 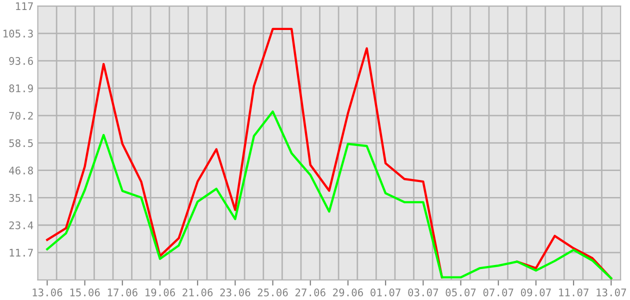 What do you see at coordinates (47, 292) in the screenshot?
I see `x-tick-label: 13.06` at bounding box center [47, 292].